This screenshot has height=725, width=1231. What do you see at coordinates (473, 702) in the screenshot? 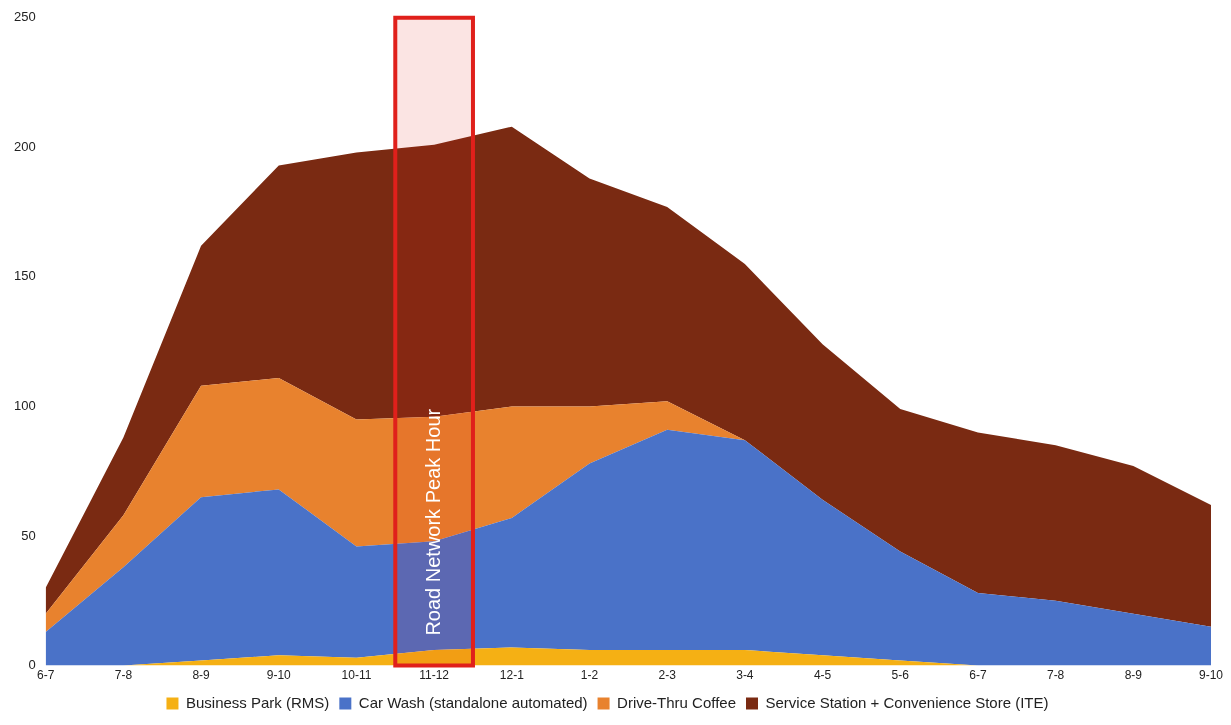
I see `legend-label: Car Wash (standalone automated)` at bounding box center [473, 702].